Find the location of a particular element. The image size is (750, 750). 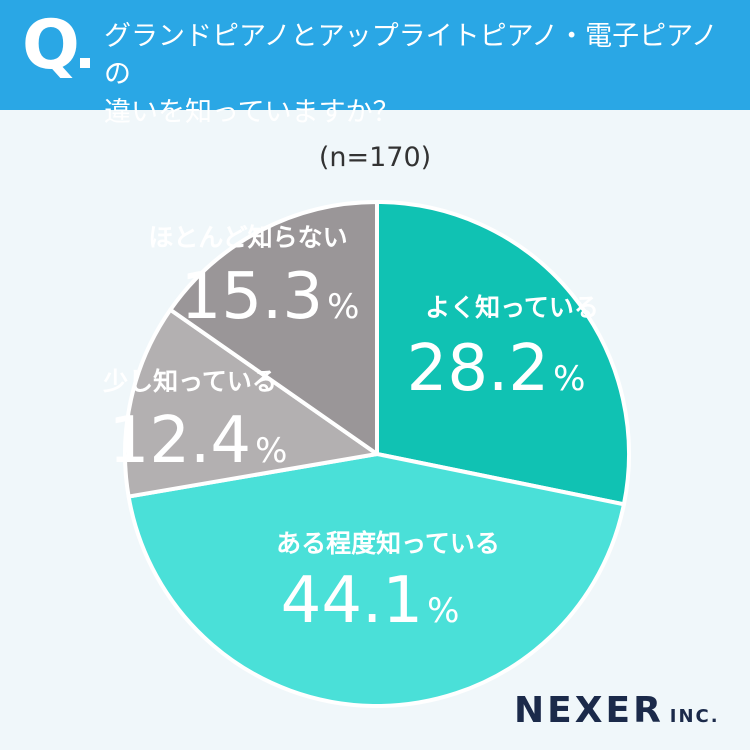

sample-size: (n=170) is located at coordinates (375, 157).